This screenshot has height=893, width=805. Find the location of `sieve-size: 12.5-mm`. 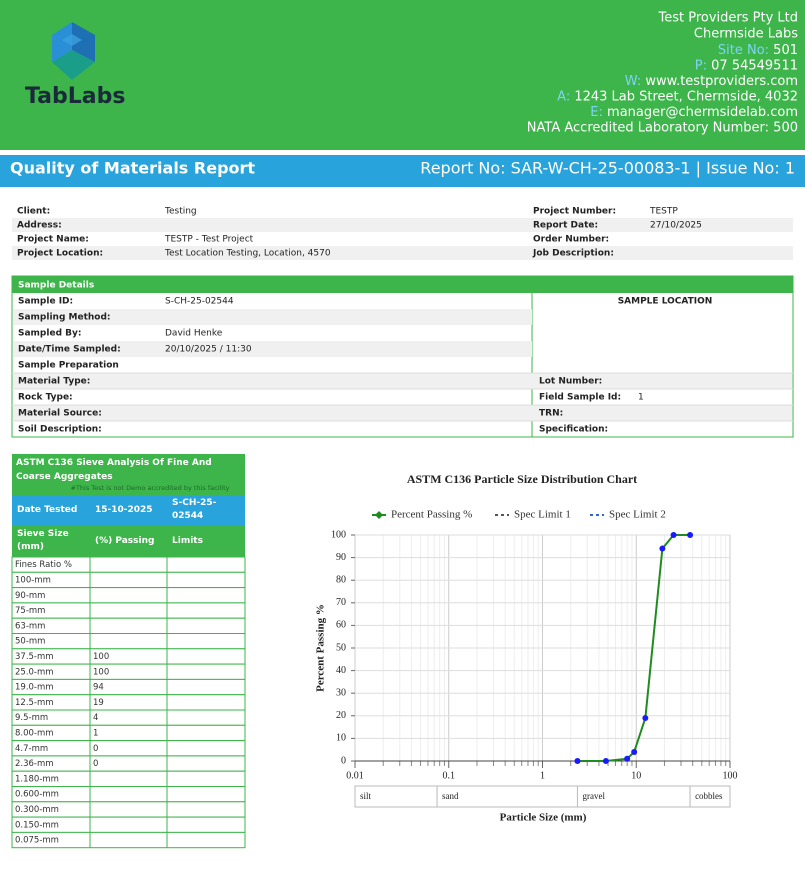

sieve-size: 12.5-mm is located at coordinates (34, 703).